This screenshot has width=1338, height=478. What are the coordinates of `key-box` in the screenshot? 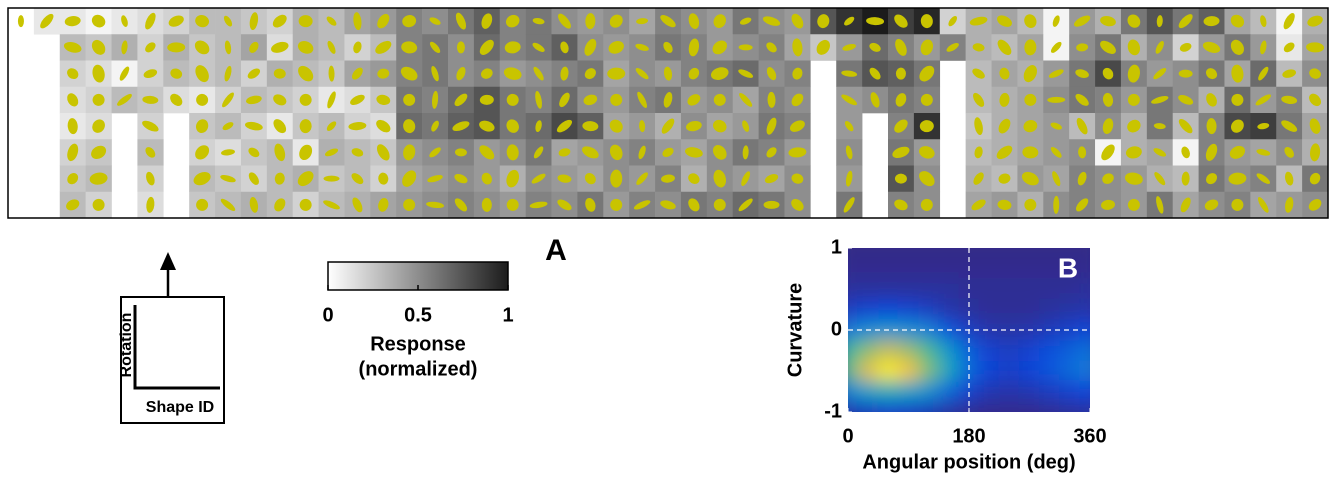 It's located at (172, 360).